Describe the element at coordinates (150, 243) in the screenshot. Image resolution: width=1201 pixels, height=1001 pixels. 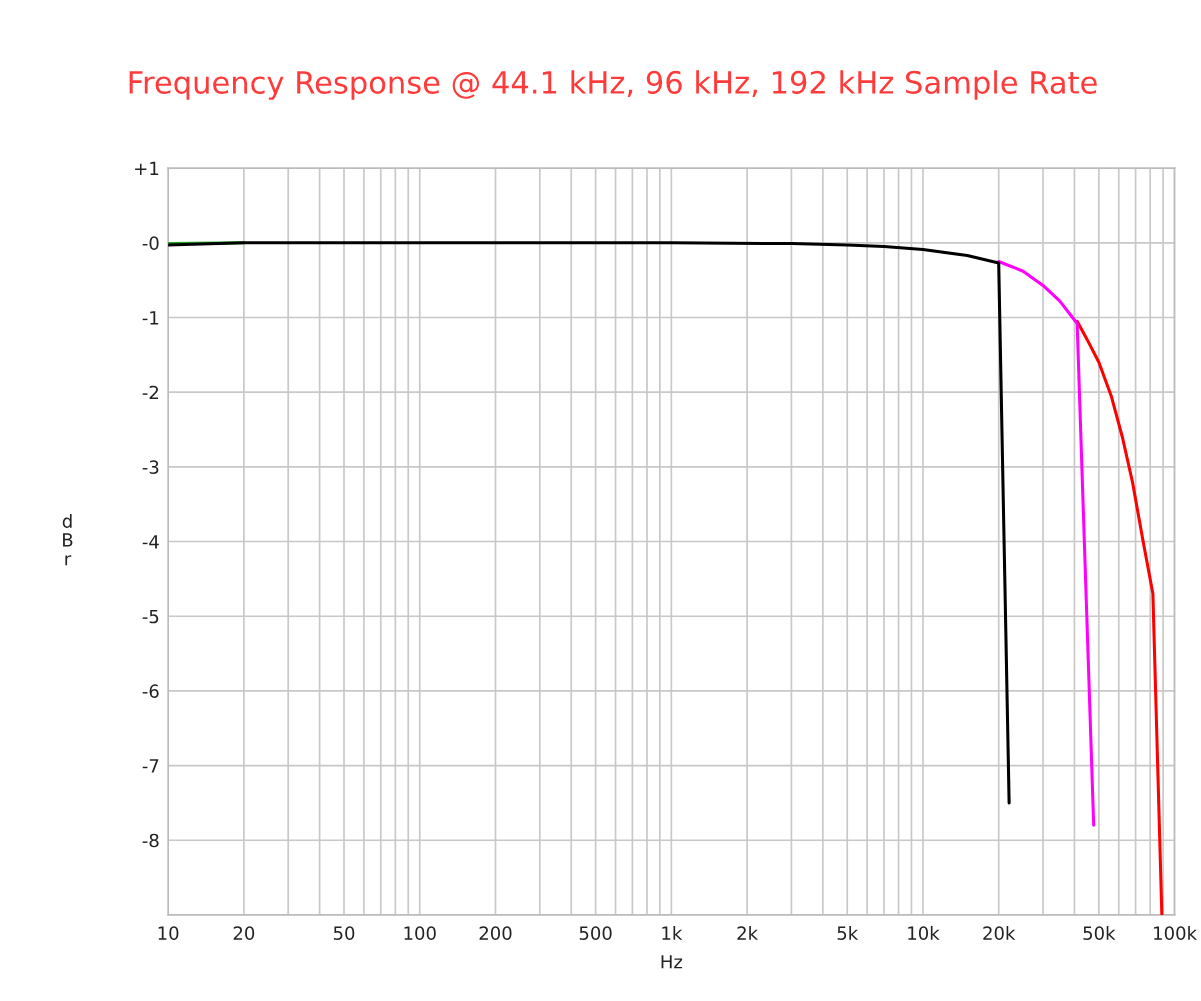
I see `y-tick-label: -0` at that location.